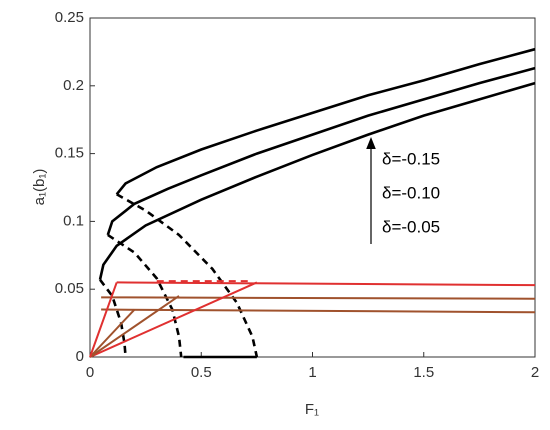  What do you see at coordinates (80, 356) in the screenshot?
I see `y-tick-label: 0` at bounding box center [80, 356].